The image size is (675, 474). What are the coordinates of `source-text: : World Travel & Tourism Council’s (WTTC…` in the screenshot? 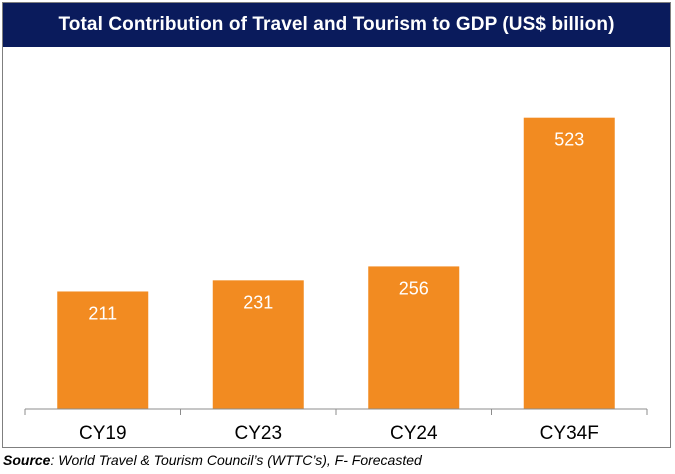 It's located at (236, 460).